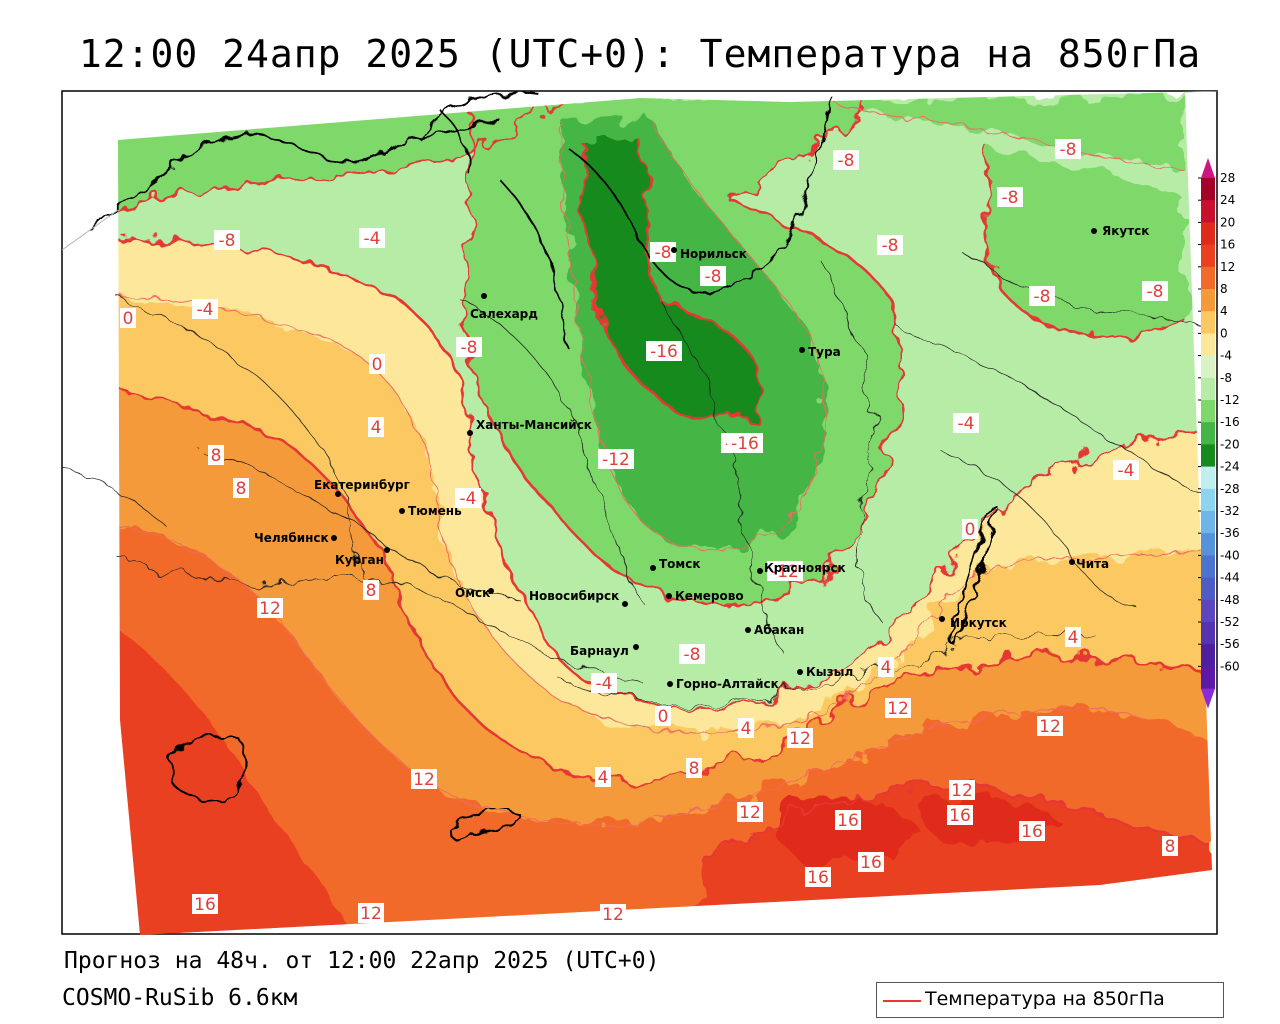 The image size is (1280, 1024). Describe the element at coordinates (1227, 245) in the screenshot. I see `colorbar-tick-label: 16` at that location.